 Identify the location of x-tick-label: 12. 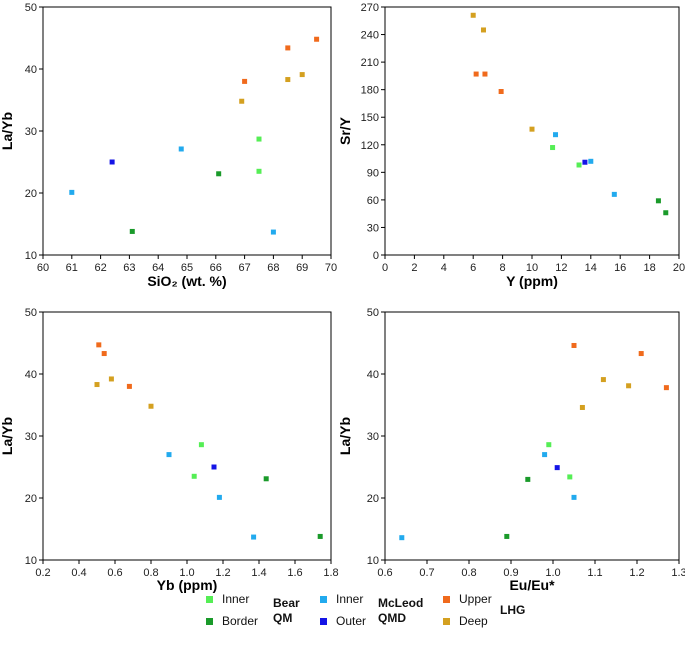
(561, 268).